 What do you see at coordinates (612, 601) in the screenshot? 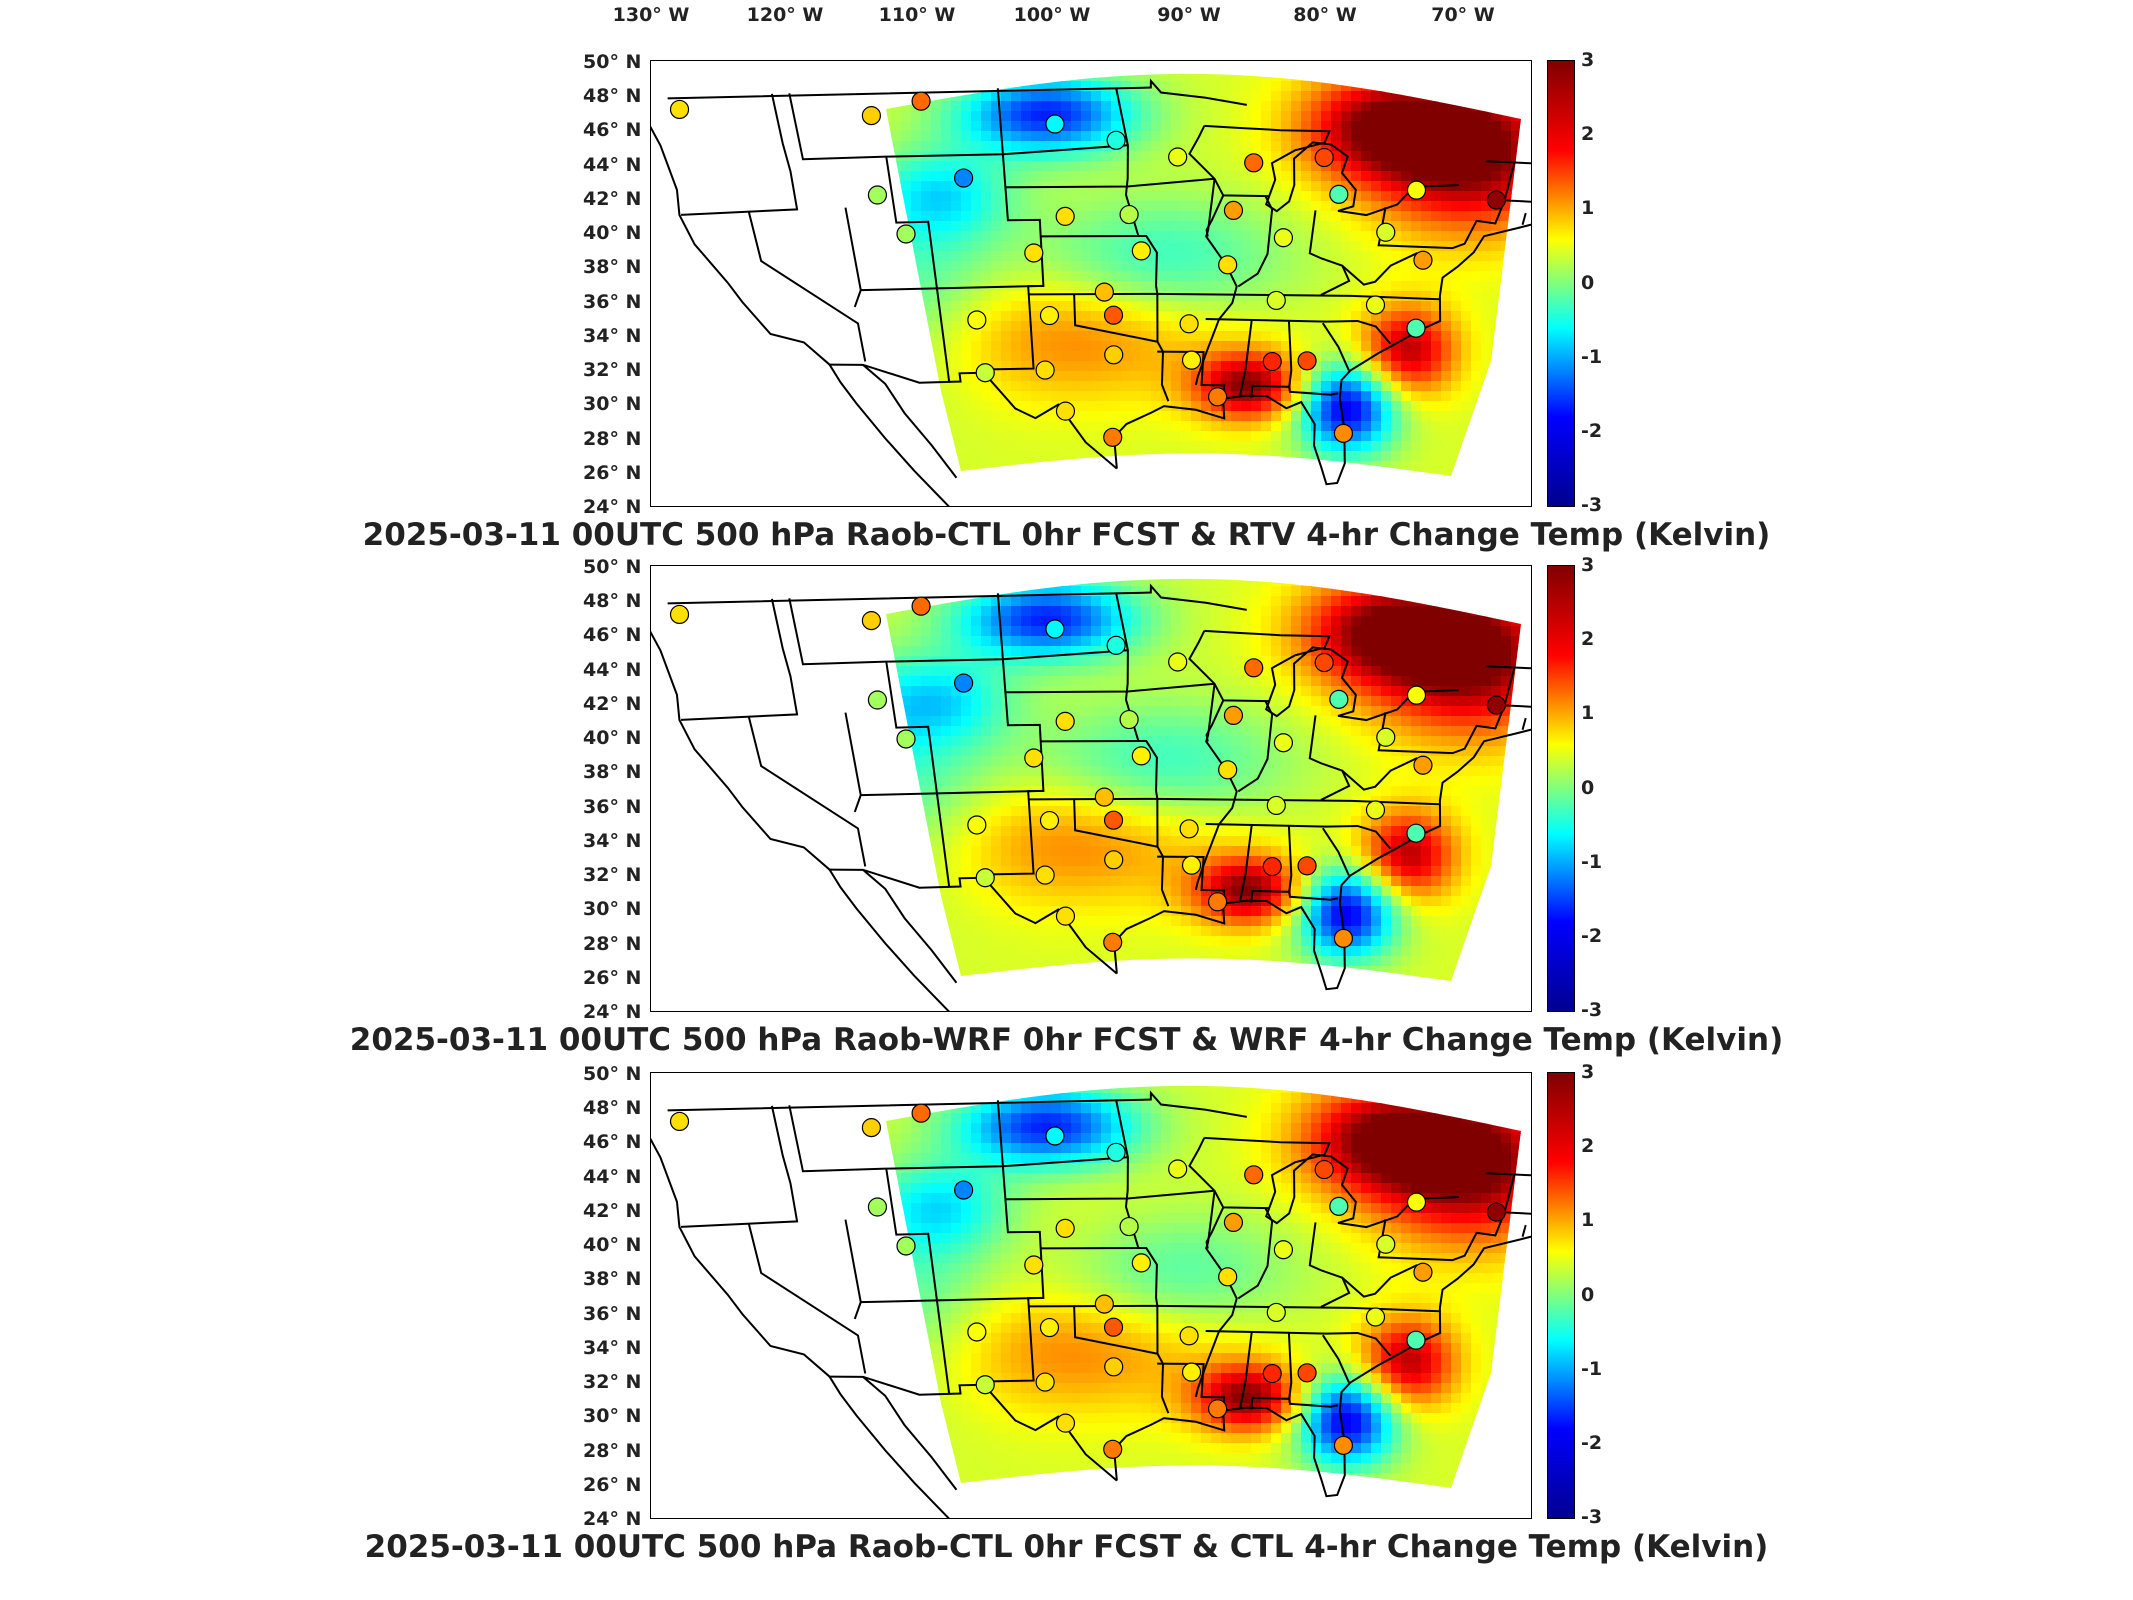
I see `latitude-label: 48° N` at bounding box center [612, 601].